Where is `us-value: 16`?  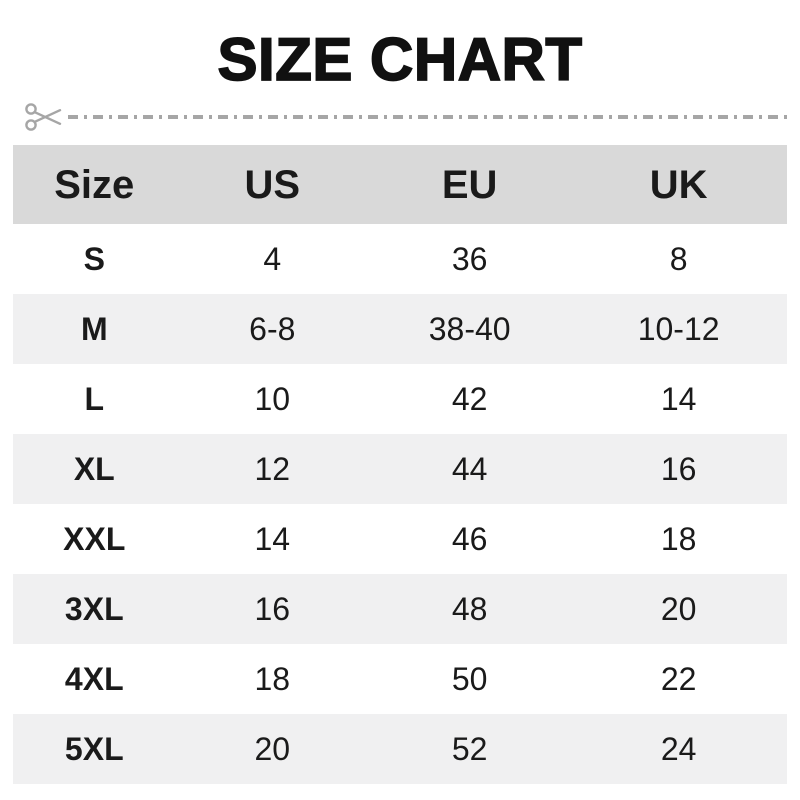 us-value: 16 is located at coordinates (272, 609).